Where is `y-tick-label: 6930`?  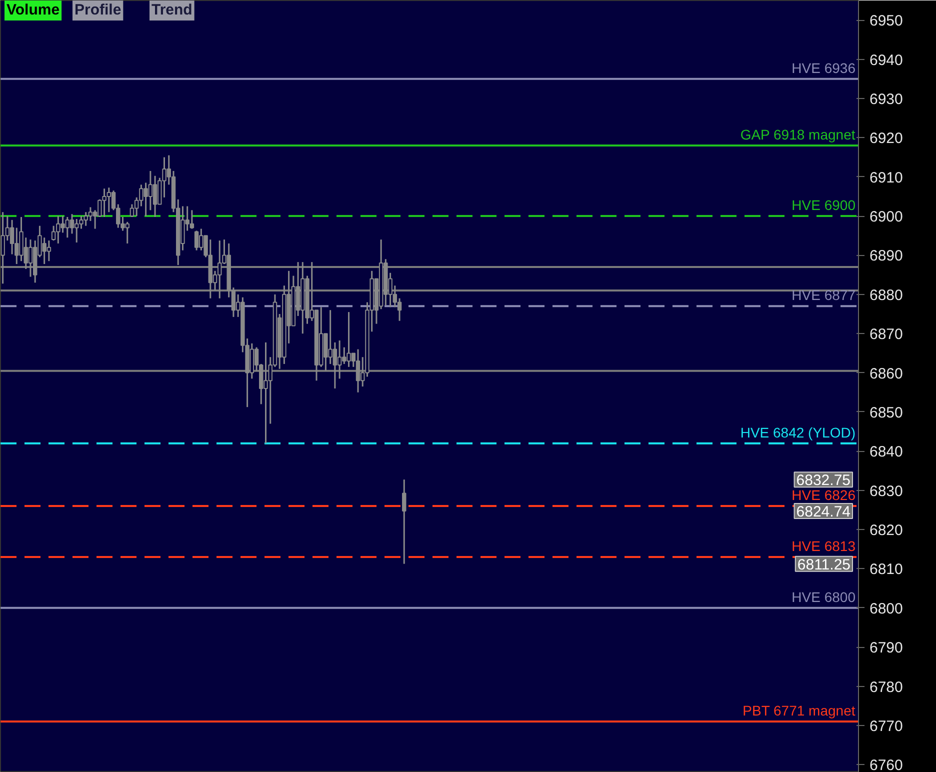 y-tick-label: 6930 is located at coordinates (886, 99).